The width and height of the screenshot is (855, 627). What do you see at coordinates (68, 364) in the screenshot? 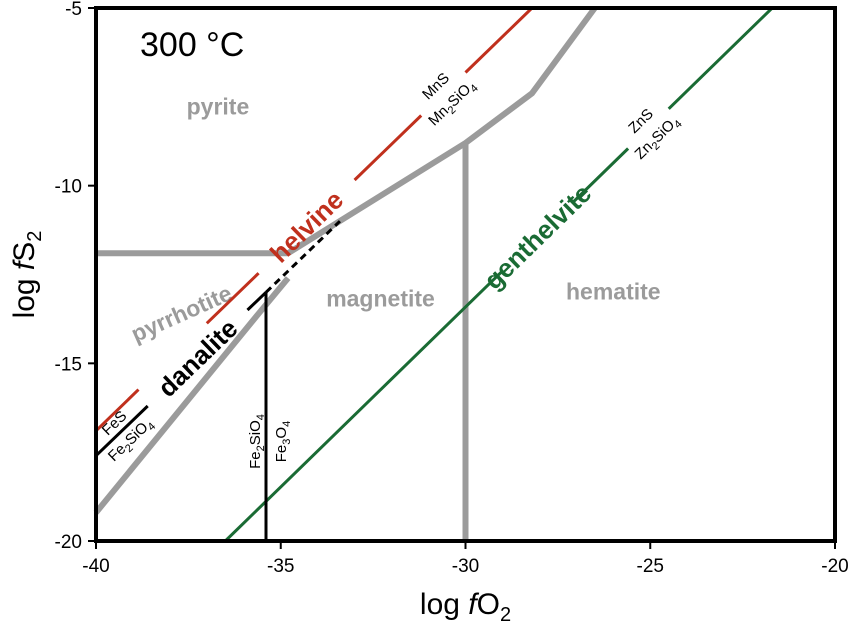
I see `y-tick-label: -15` at bounding box center [68, 364].